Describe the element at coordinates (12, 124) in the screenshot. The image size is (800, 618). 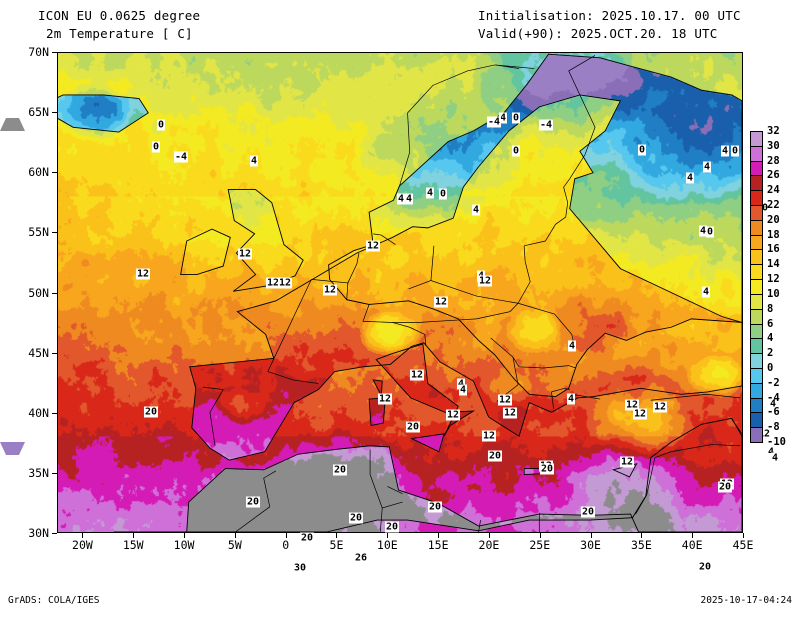
I see `colorbar-over-arrow` at that location.